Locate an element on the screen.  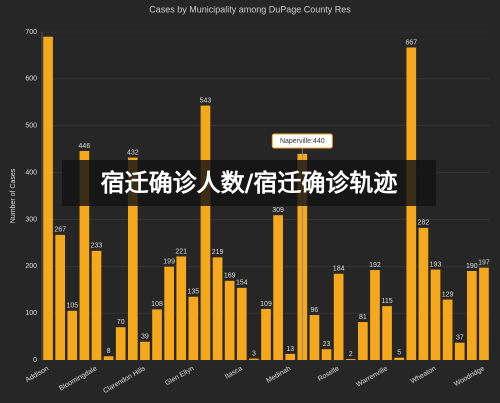
data-label: 13 is located at coordinates (290, 349).